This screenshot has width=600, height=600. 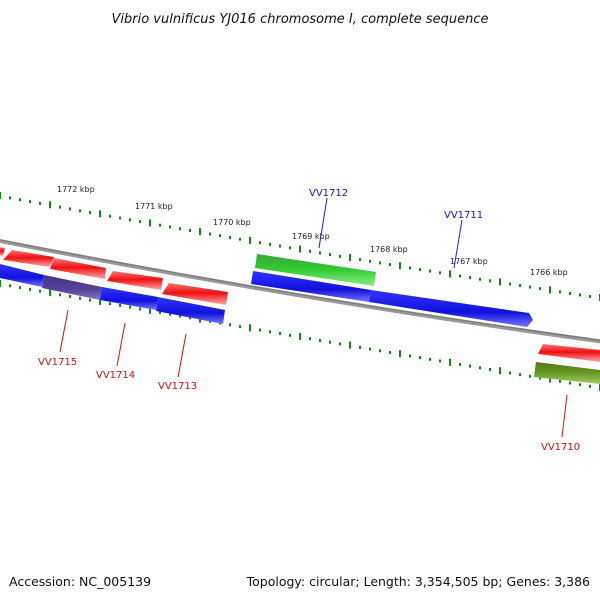 I want to click on gene-arrow-vv1713-red, so click(x=135, y=280).